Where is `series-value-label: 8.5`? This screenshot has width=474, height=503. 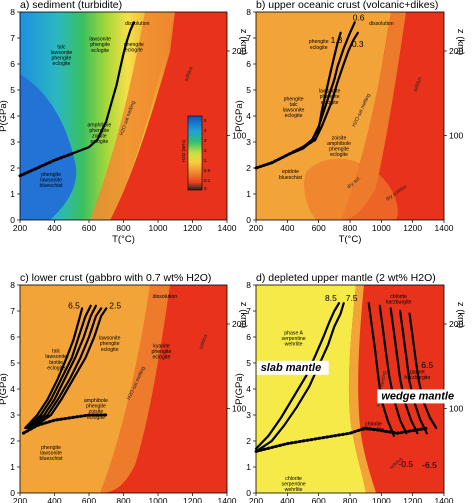 series-value-label: 8.5 is located at coordinates (331, 298).